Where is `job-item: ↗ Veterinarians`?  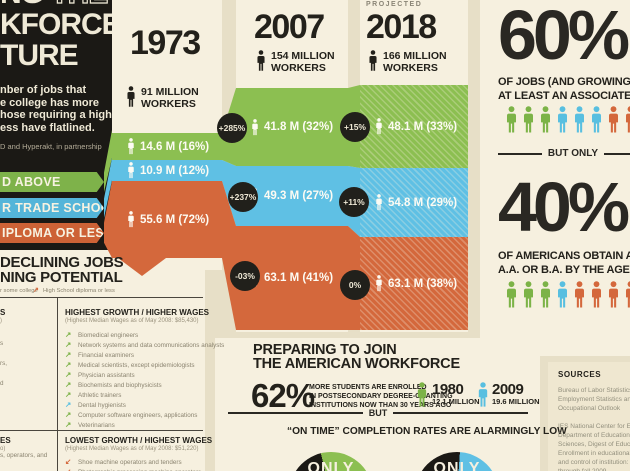
job-item: ↗ Veterinarians is located at coordinates (144, 425).